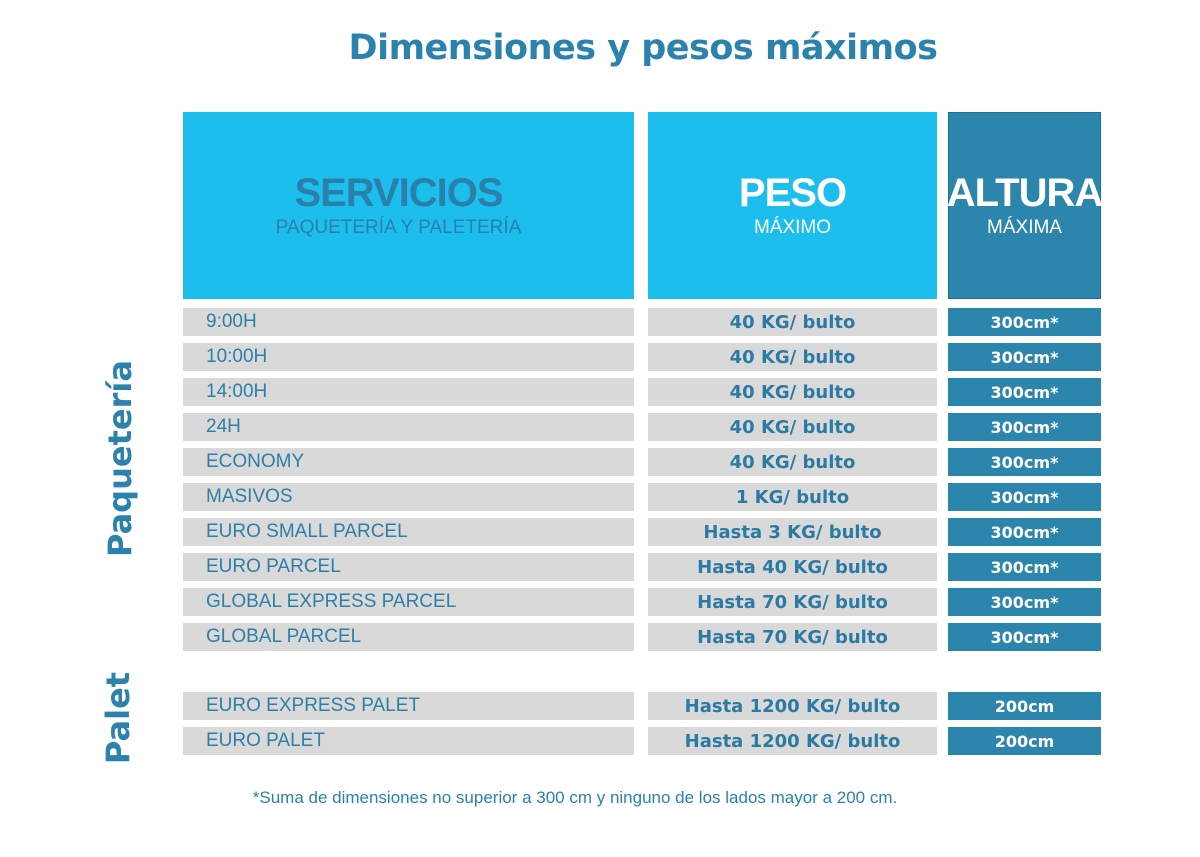 This screenshot has width=1200, height=857. I want to click on header-servicios: SERVICIOS PAQUETERÍA Y PALETERÍA, so click(408, 205).